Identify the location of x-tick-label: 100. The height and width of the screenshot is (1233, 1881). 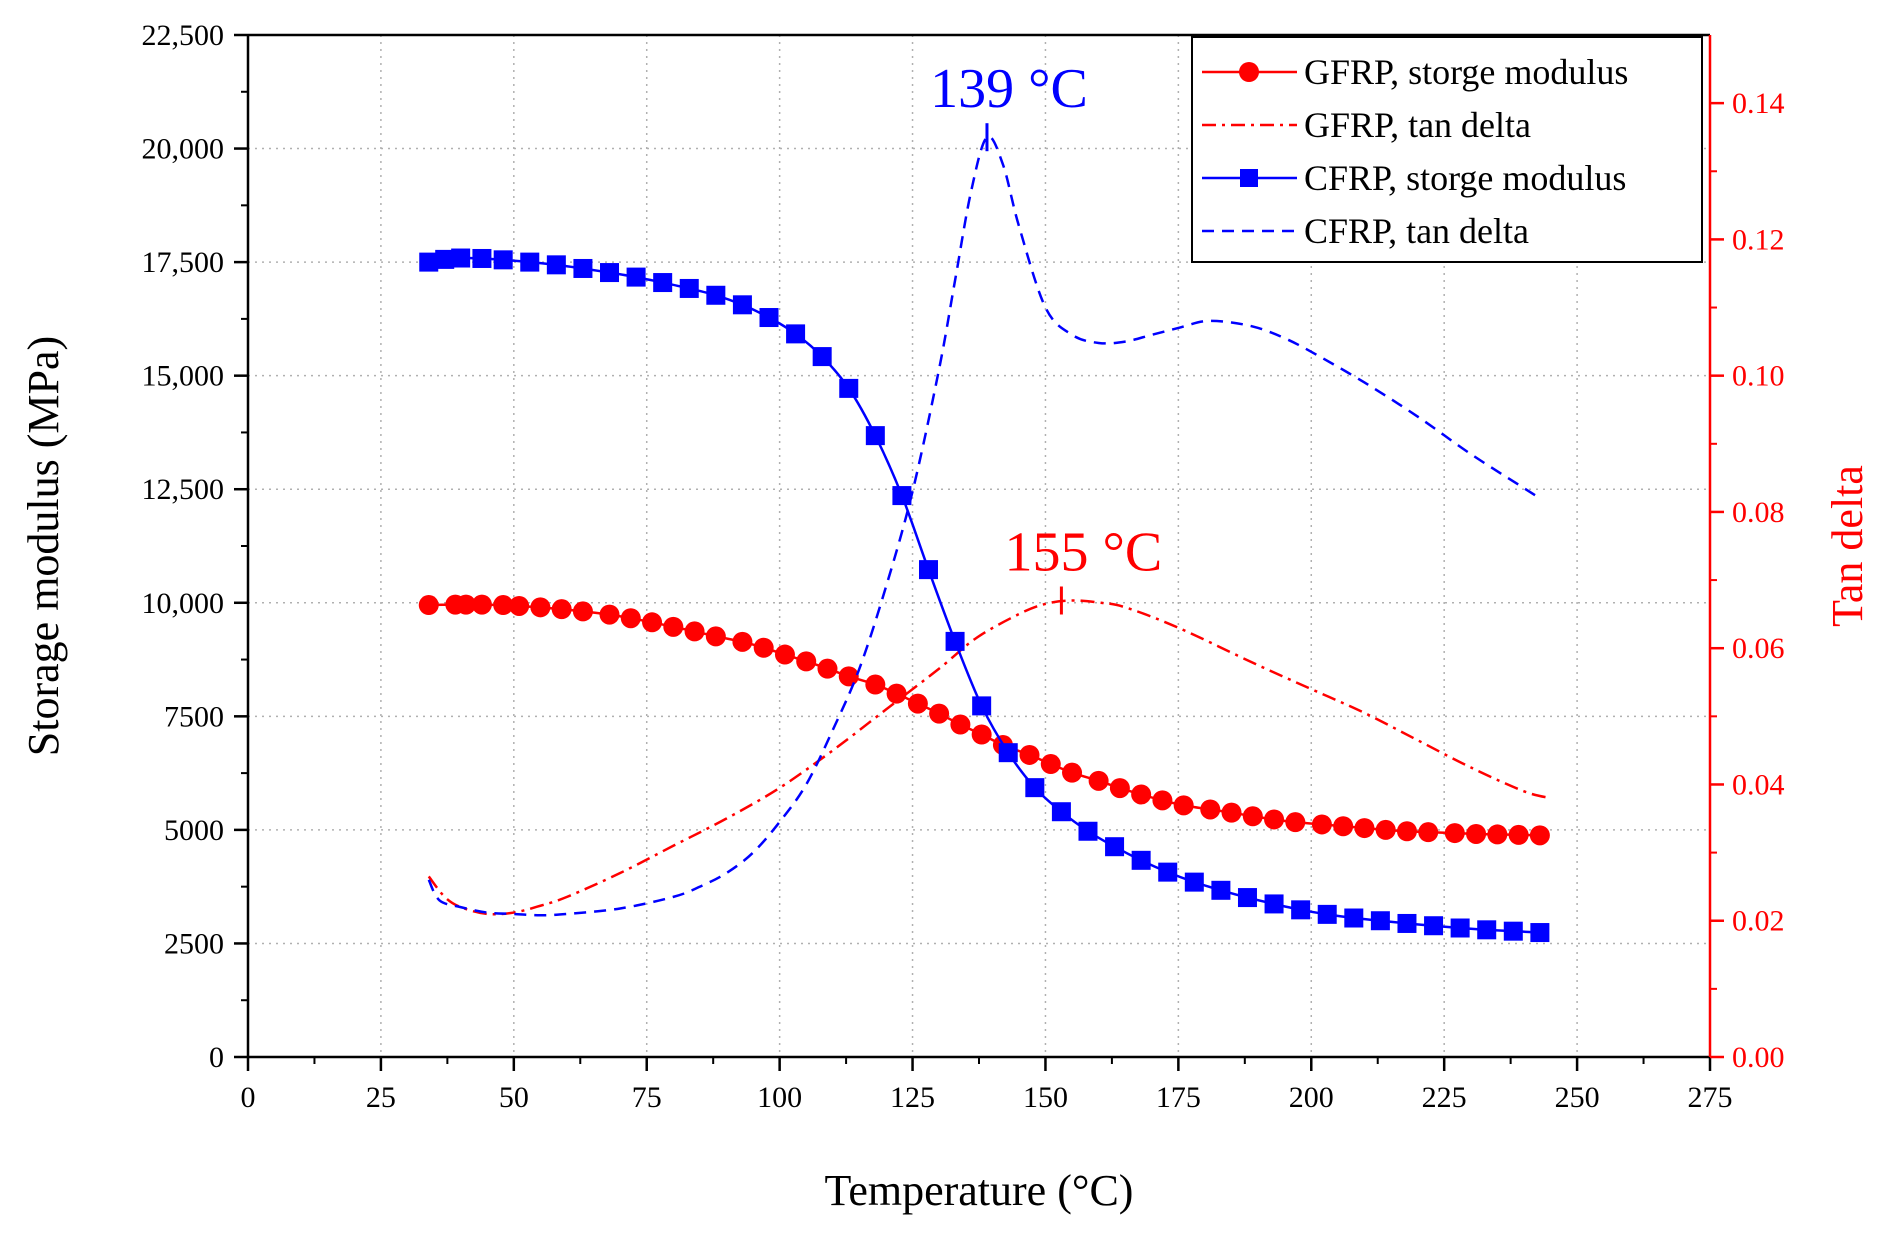
(779, 1097).